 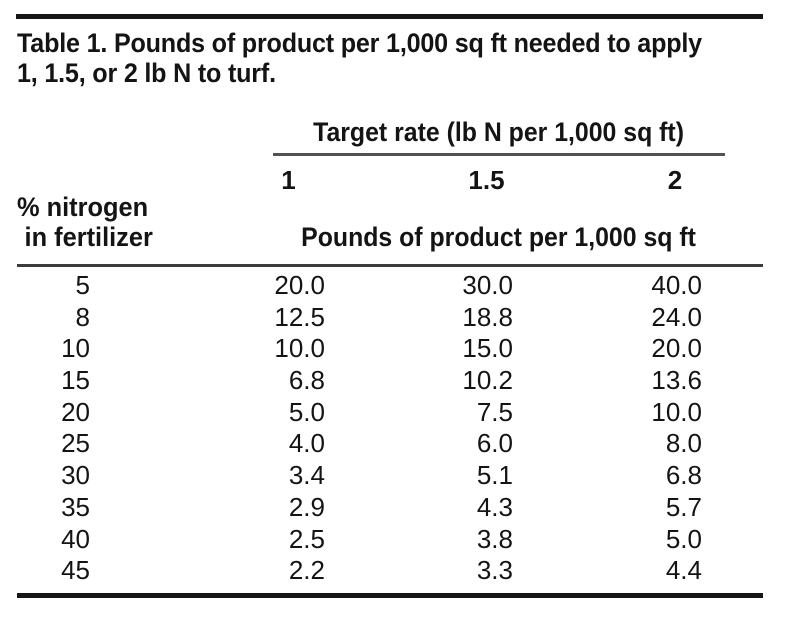 I want to click on nitrogen-pct-cell: 40, so click(x=75, y=538).